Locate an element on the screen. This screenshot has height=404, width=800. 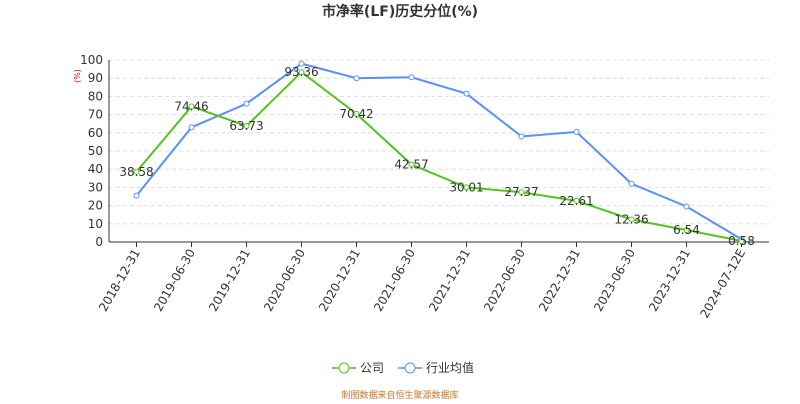
data-label: 27.37 is located at coordinates (521, 192).